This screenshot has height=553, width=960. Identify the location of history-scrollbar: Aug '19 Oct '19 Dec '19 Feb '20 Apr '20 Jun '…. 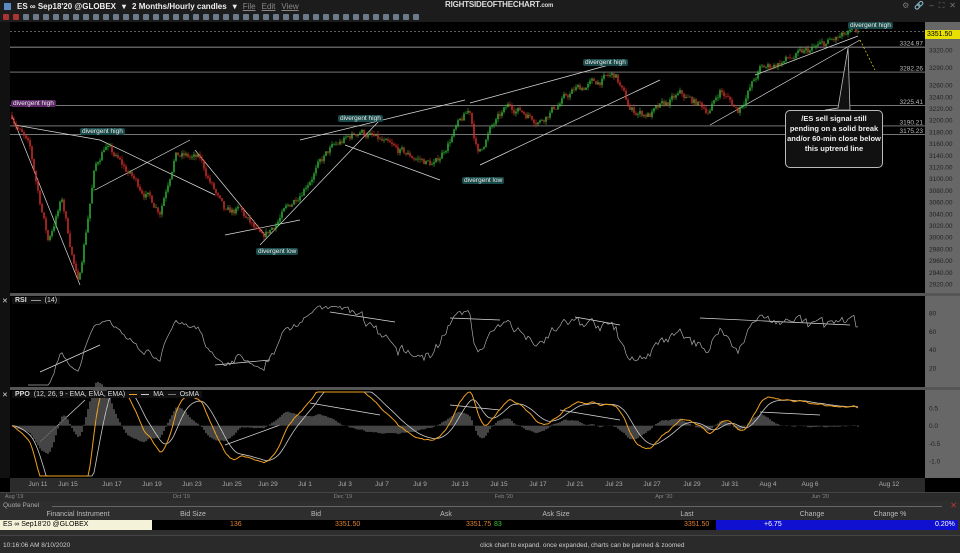
(480, 496).